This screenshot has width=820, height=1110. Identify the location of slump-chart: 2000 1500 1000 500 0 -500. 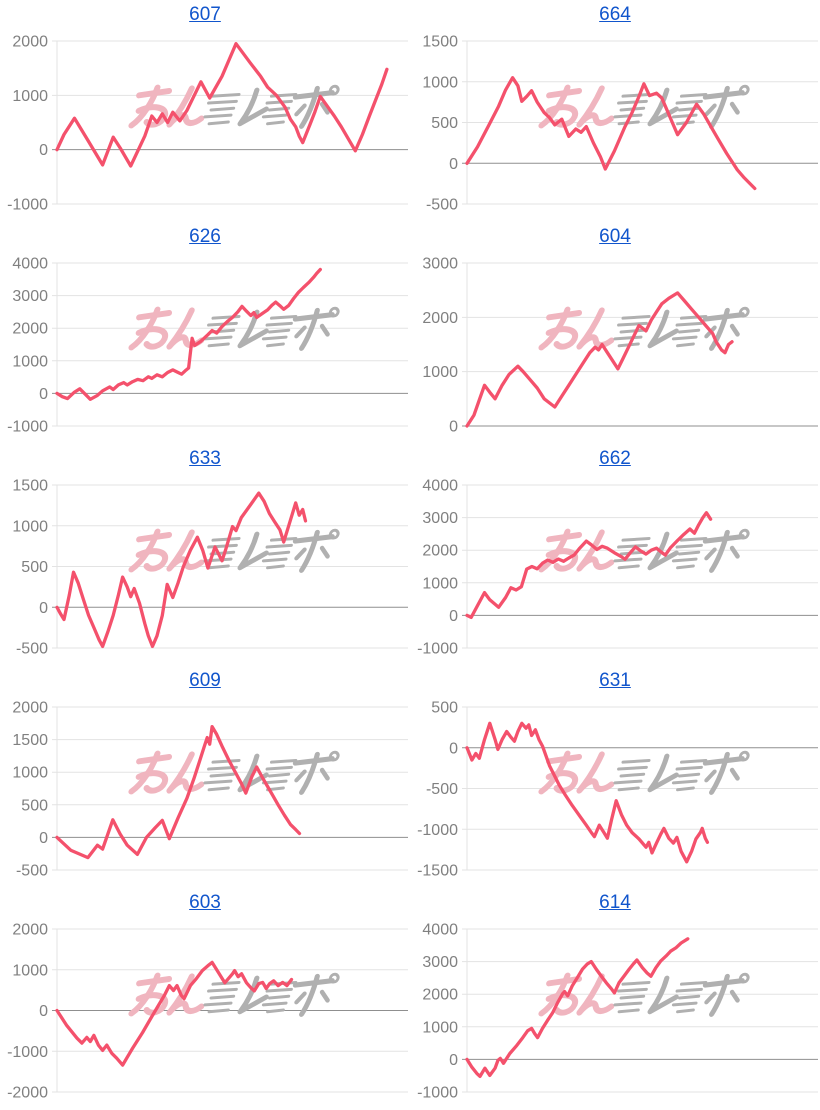
(210, 790).